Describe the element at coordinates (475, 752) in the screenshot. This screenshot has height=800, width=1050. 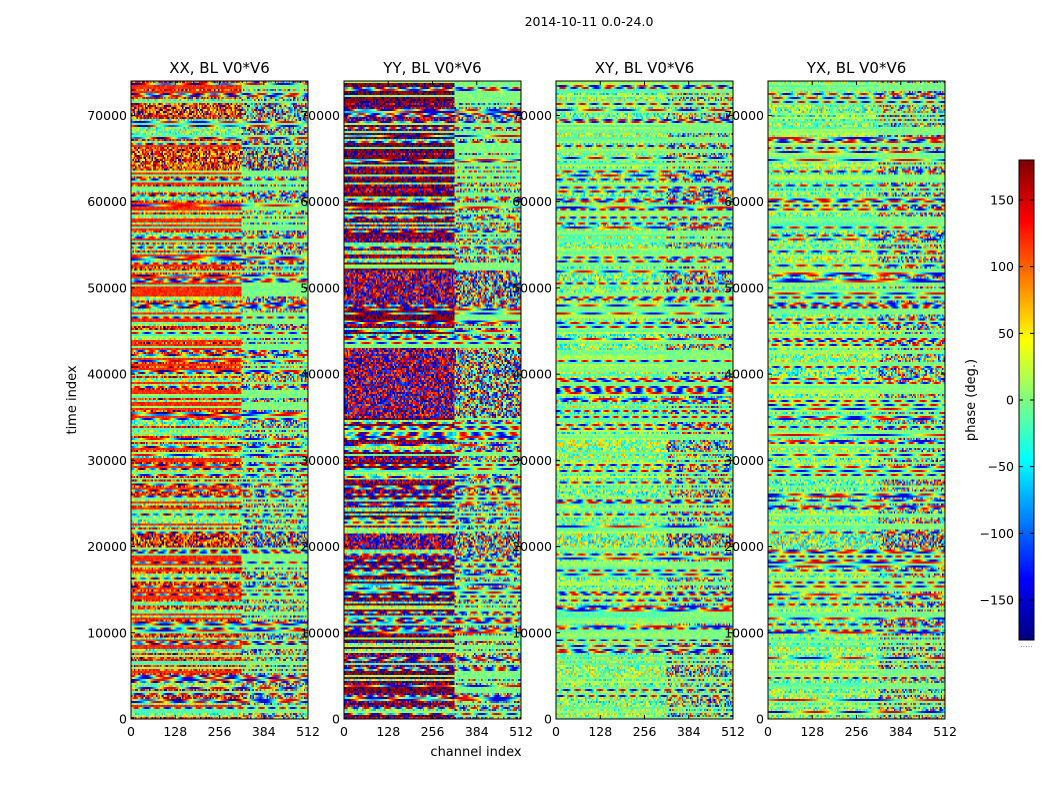
I see `x-axis-label: channel index` at that location.